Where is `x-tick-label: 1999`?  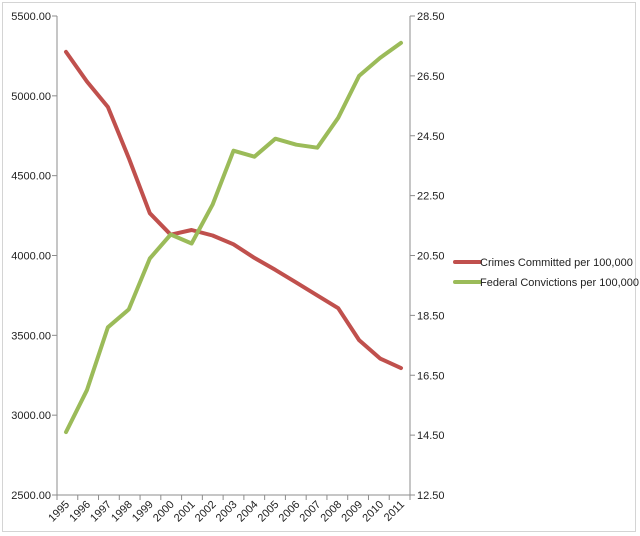 x-tick-label: 1999 is located at coordinates (143, 512).